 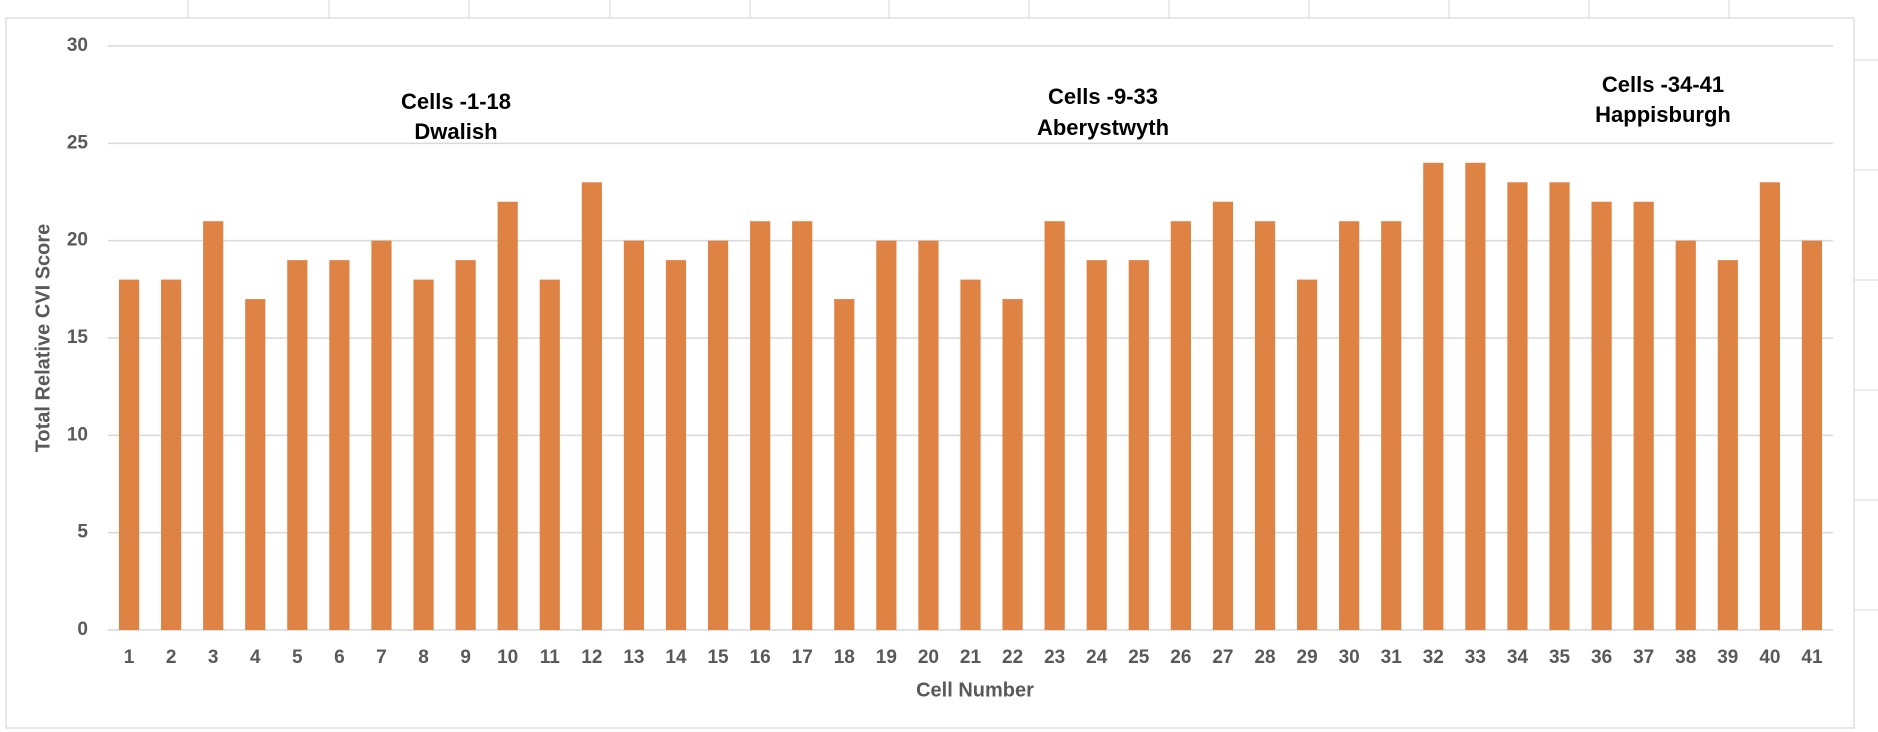 I want to click on annotation: Cells -1-18, so click(x=456, y=101).